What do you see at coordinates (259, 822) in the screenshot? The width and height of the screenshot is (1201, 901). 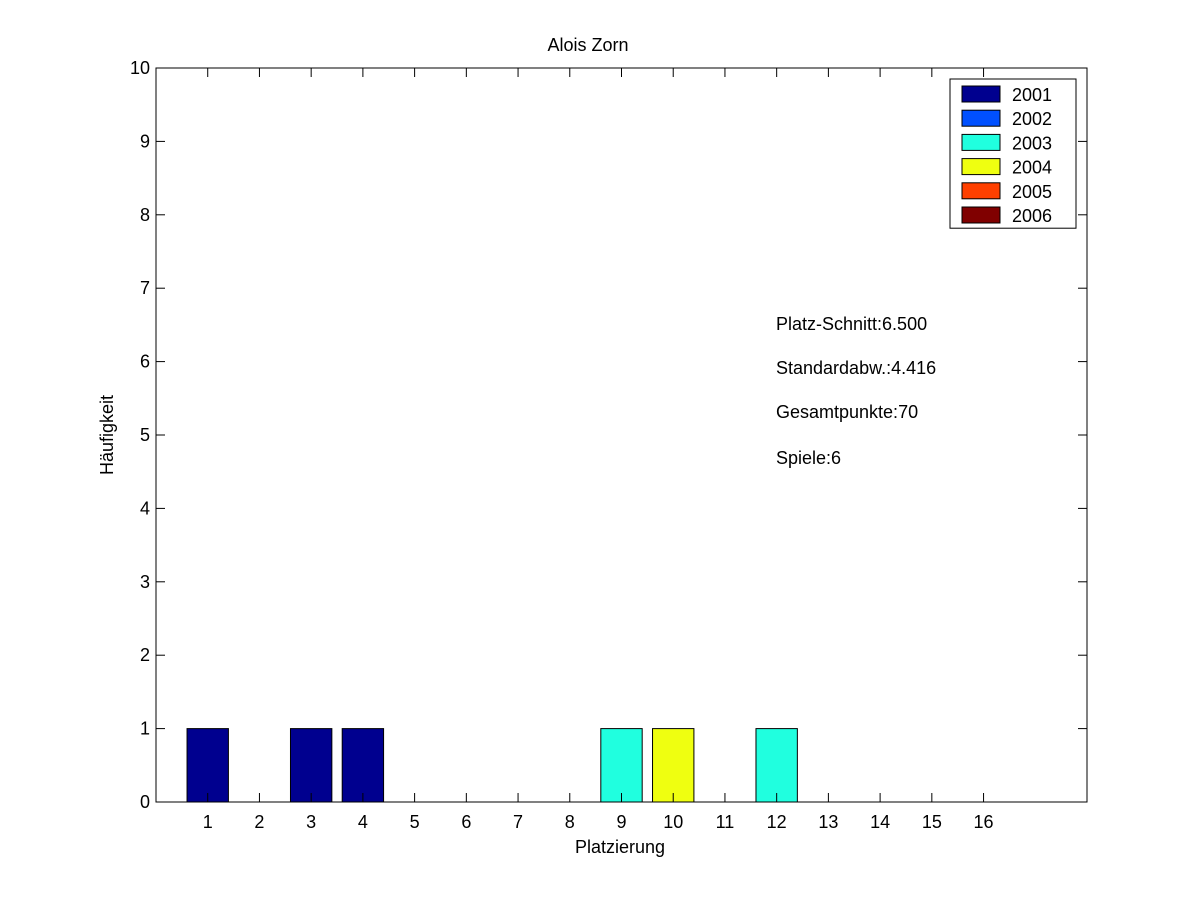 I see `x-tick-label-2: 2` at bounding box center [259, 822].